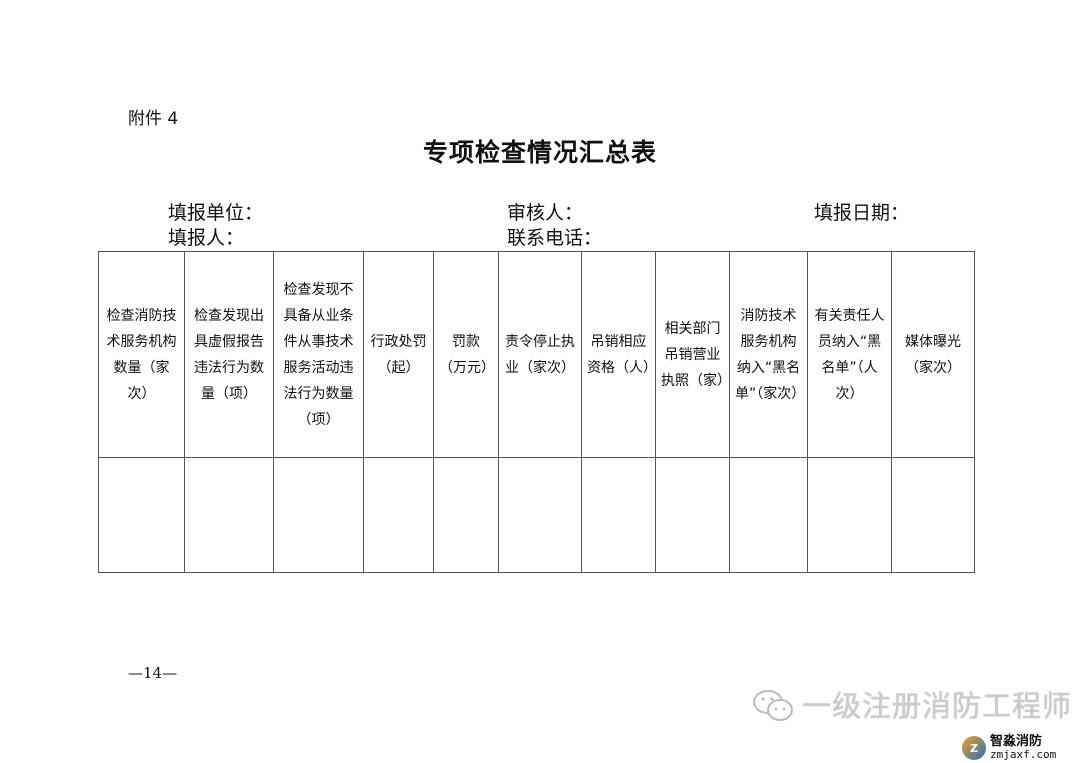 This screenshot has height=763, width=1080. What do you see at coordinates (974, 748) in the screenshot?
I see `logo-icon: Z` at bounding box center [974, 748].